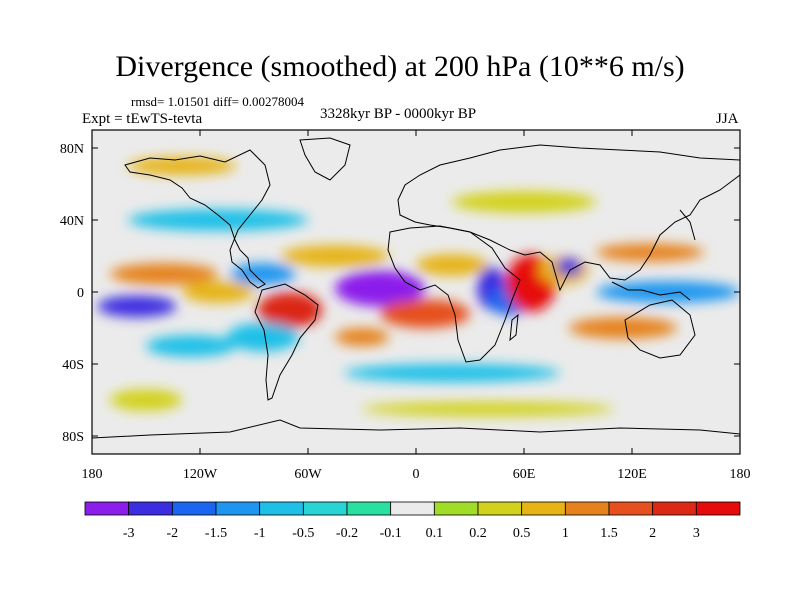 The image size is (800, 600). I want to click on colorbar-label-3: -1, so click(260, 533).